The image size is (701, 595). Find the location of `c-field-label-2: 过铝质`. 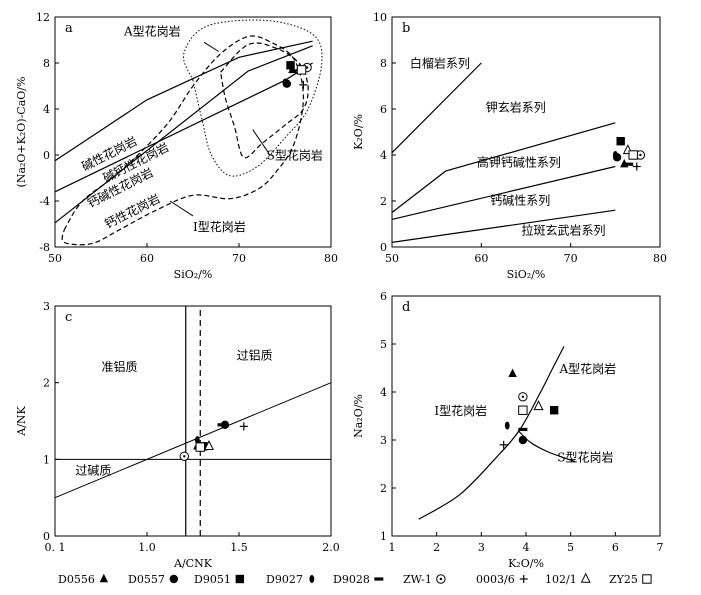

c-field-label-2: 过铝质 is located at coordinates (255, 355).